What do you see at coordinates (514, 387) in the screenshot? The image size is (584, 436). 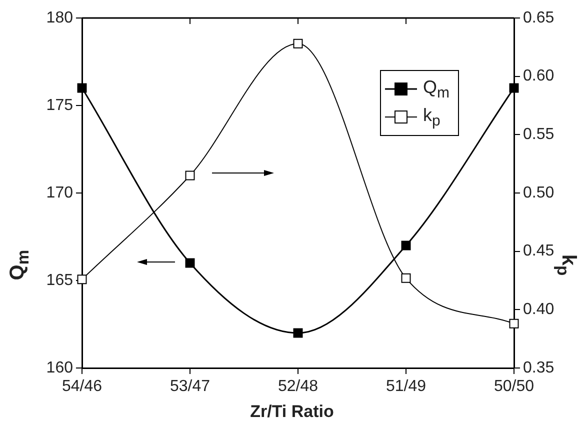 I see `x-tick-label: 50/50` at bounding box center [514, 387].